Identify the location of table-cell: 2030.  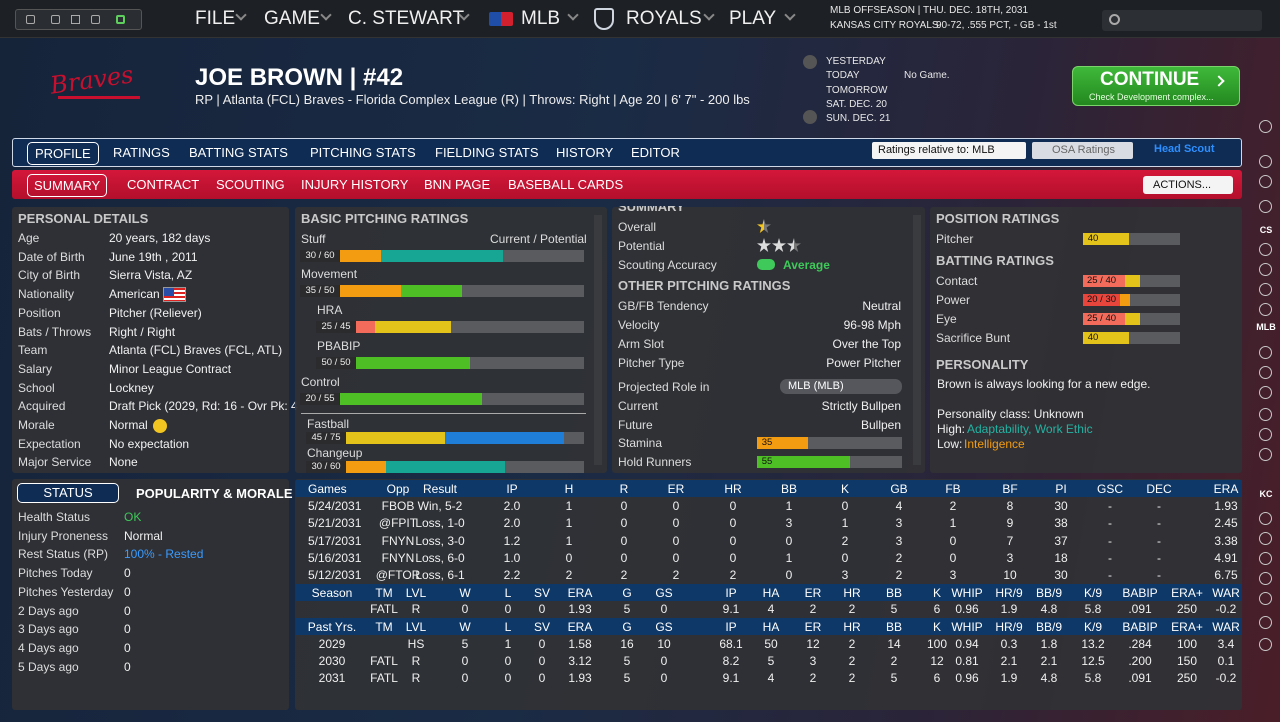
(332, 661).